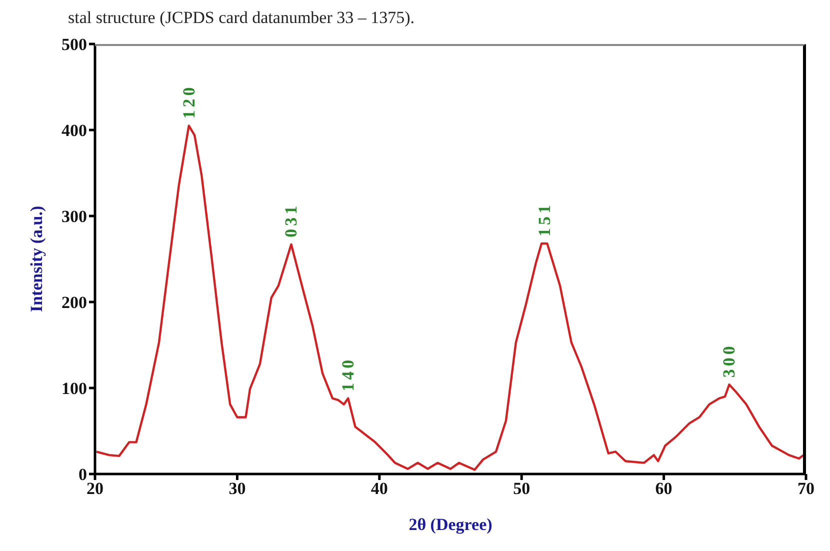 This screenshot has height=551, width=830. Describe the element at coordinates (74, 44) in the screenshot. I see `y-tick-label: 500` at that location.